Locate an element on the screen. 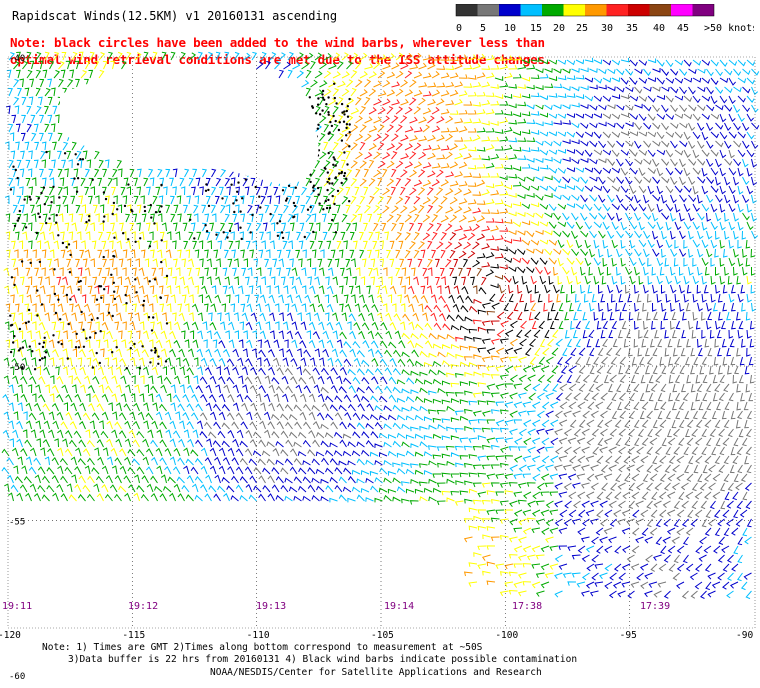 This screenshot has height=688, width=760. scale-label: 30 is located at coordinates (607, 28).